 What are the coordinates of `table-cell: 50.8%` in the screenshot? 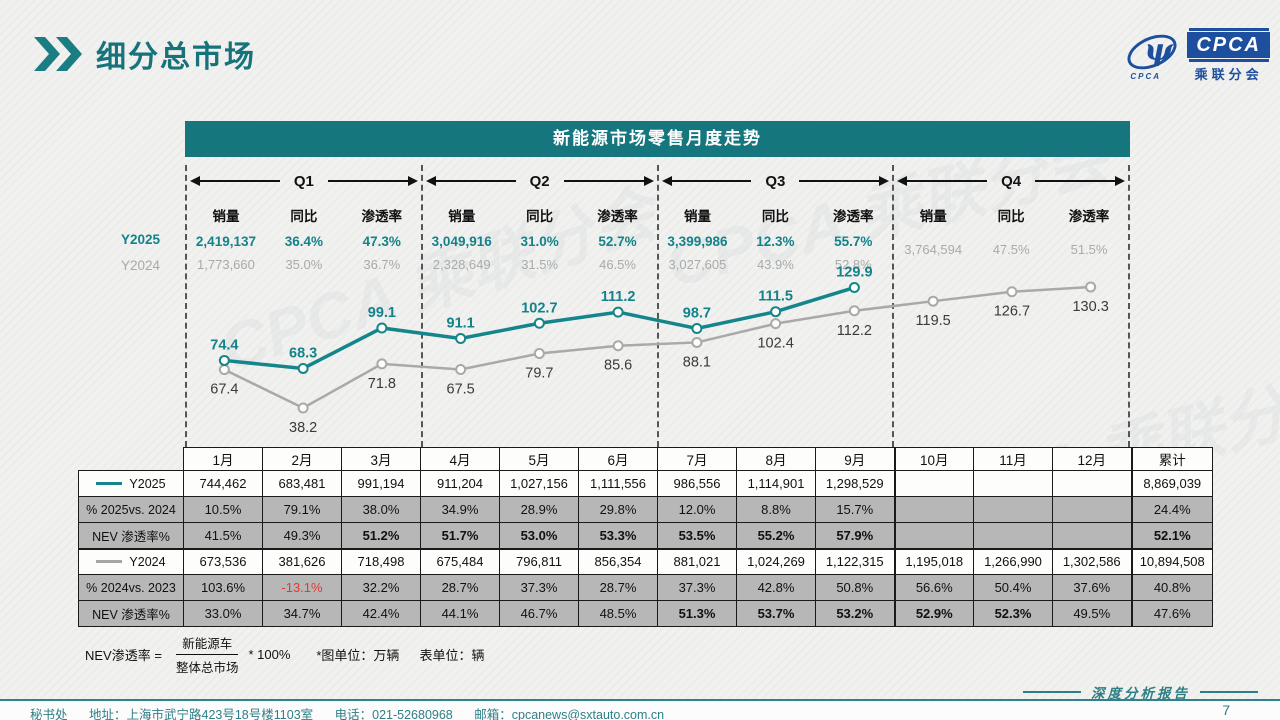 It's located at (855, 587).